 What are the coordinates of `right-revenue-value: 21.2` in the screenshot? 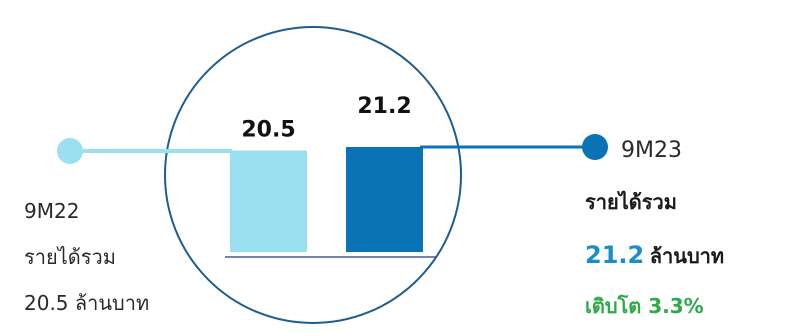 It's located at (615, 255).